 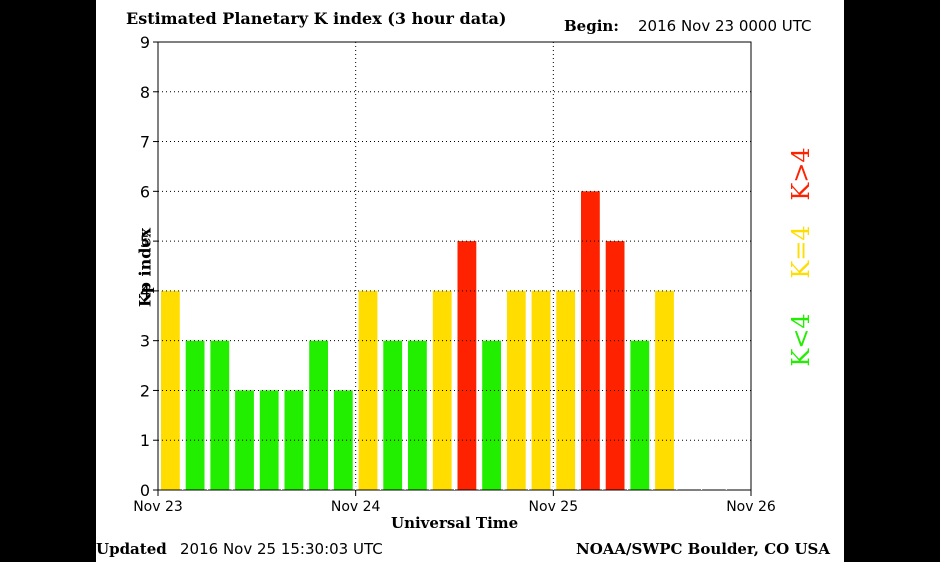 What do you see at coordinates (725, 26) in the screenshot?
I see `begin-value: 2016 Nov 23 0000 UTC` at bounding box center [725, 26].